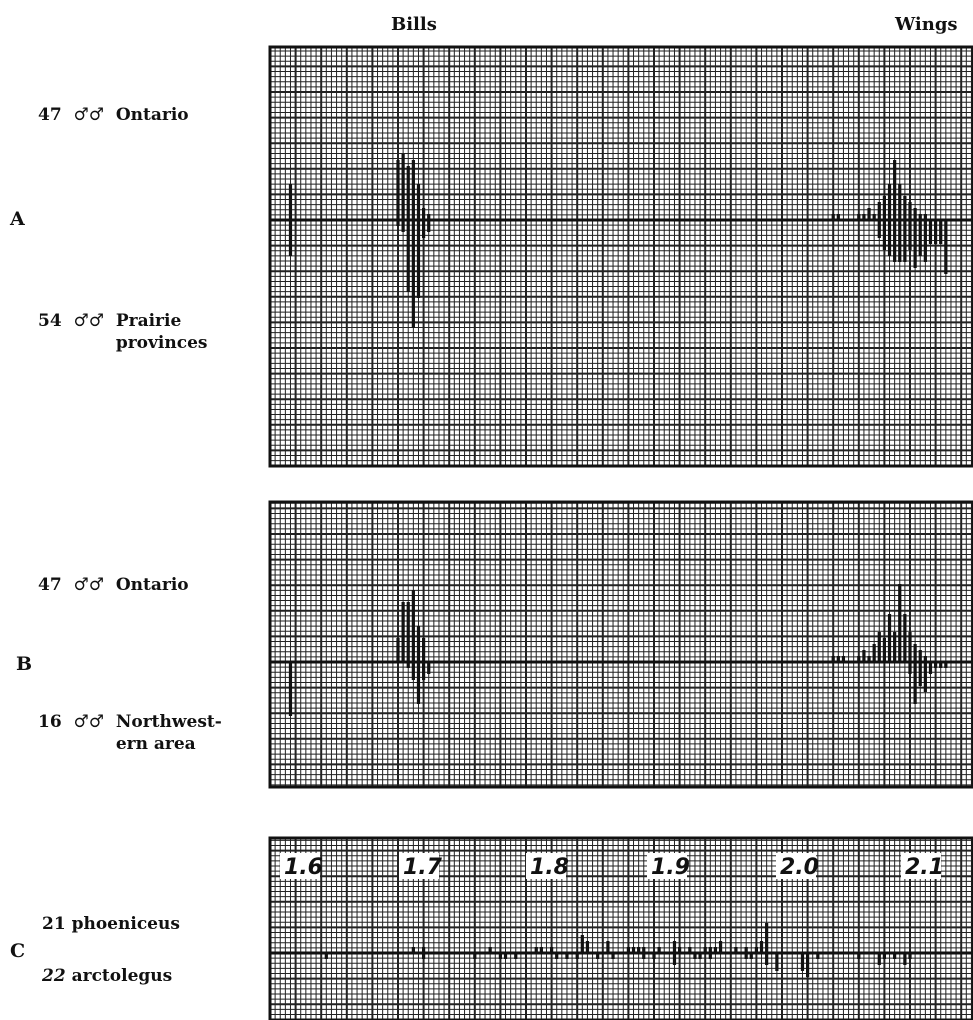 This screenshot has height=1020, width=973. I want to click on panel-letter-c: C, so click(18, 951).